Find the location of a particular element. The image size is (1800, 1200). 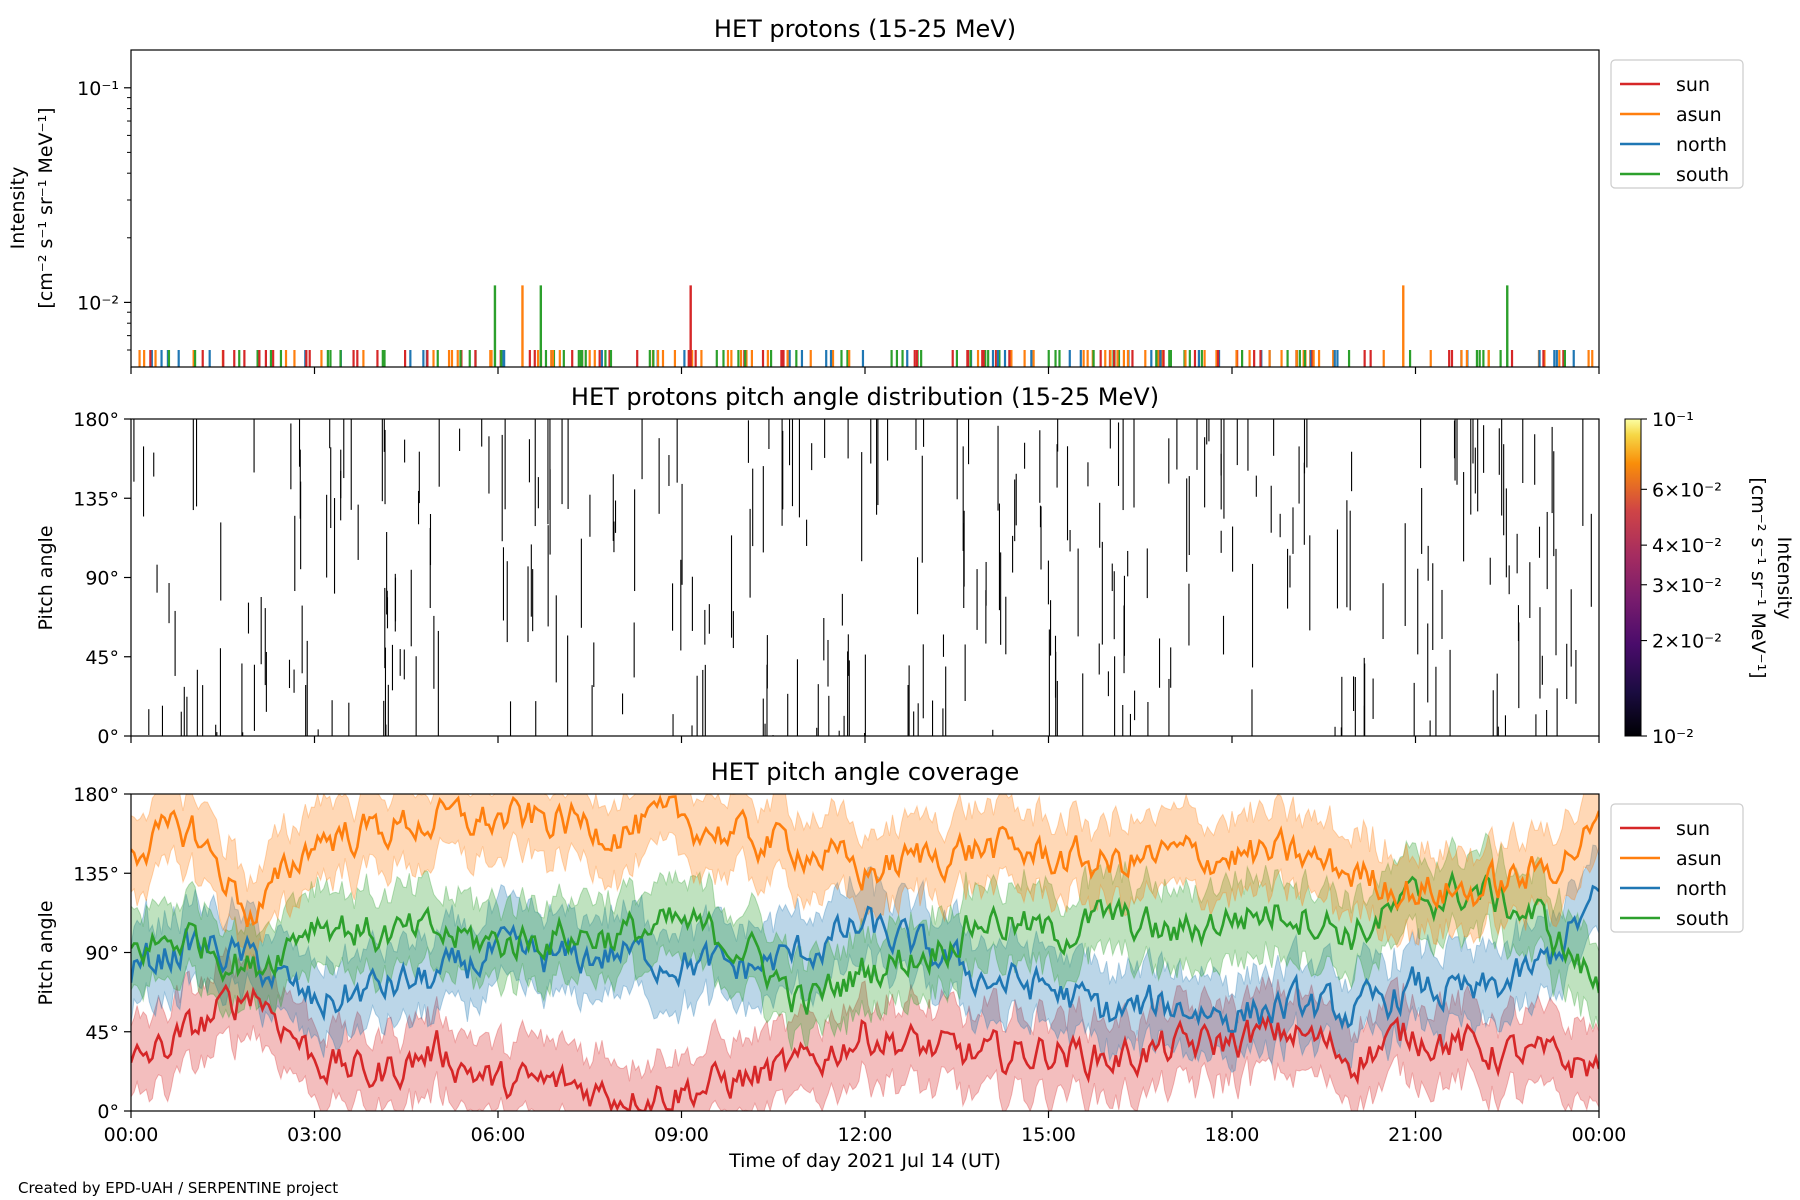

intensity-ylabel-line2: [cm⁻² s⁻¹ sr⁻¹ MeV⁻¹] is located at coordinates (46, 207).